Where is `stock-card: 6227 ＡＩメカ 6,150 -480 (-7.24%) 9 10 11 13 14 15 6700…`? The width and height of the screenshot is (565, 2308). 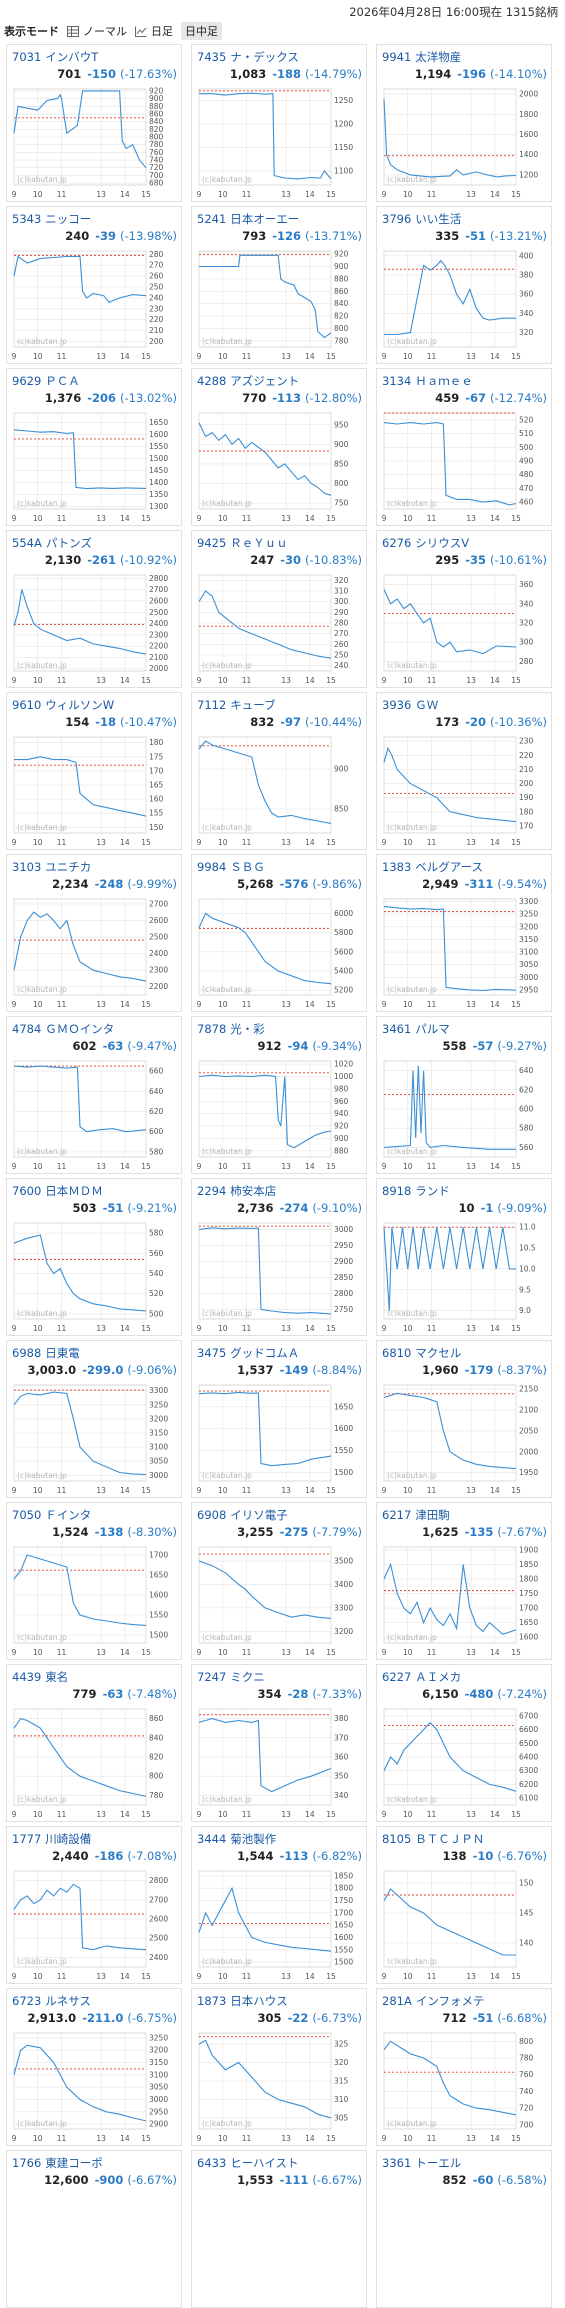 stock-card: 6227 ＡＩメカ 6,150 -480 (-7.24%) 9 10 11 13 14 15 6700… is located at coordinates (464, 1743).